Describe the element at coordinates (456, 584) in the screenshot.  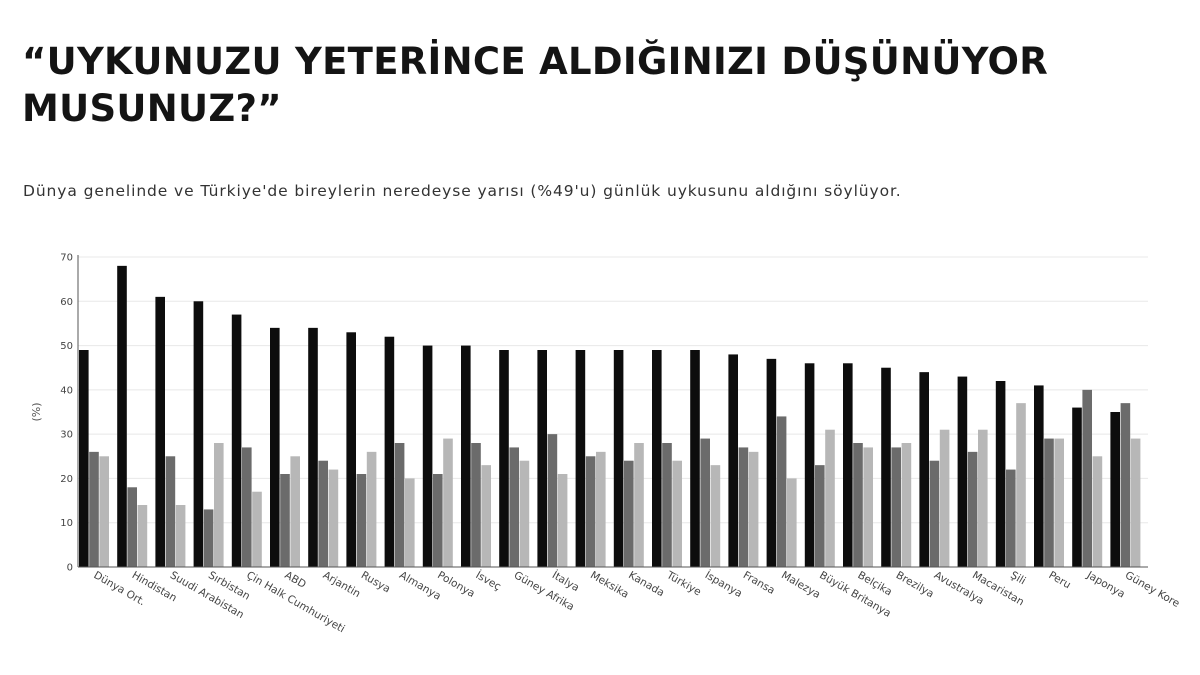
I see `category-label: Polonya` at that location.